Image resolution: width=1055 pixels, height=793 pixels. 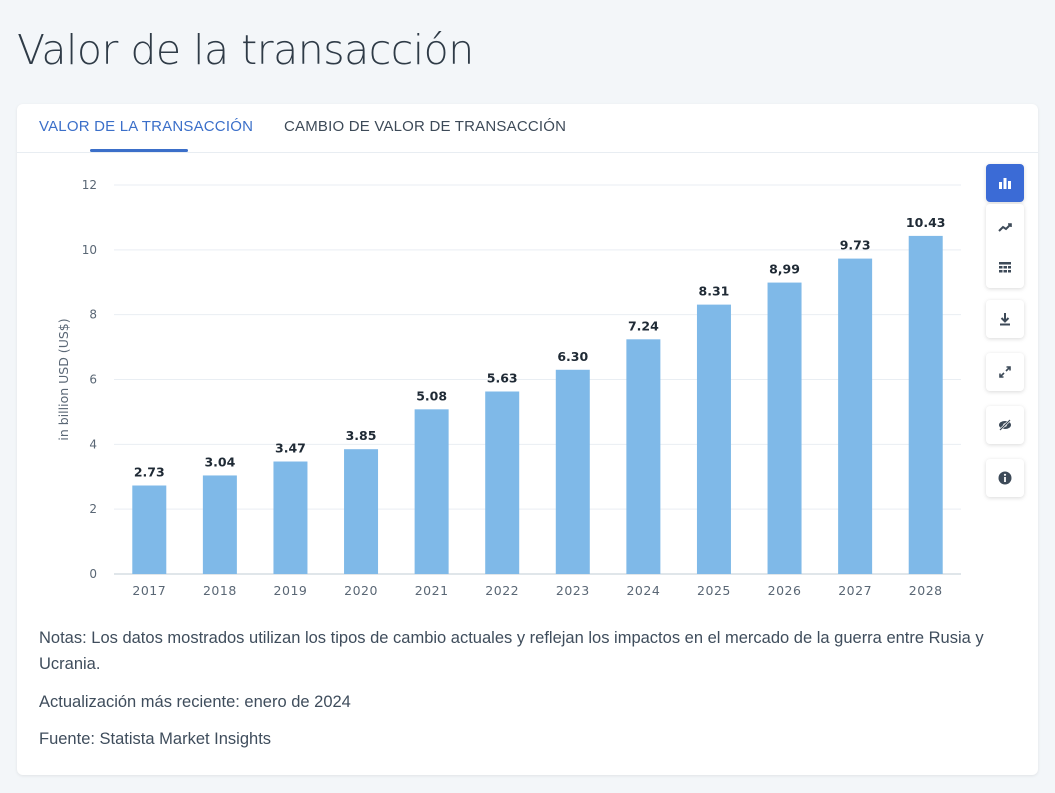 I want to click on chart-type-group, so click(x=1005, y=246).